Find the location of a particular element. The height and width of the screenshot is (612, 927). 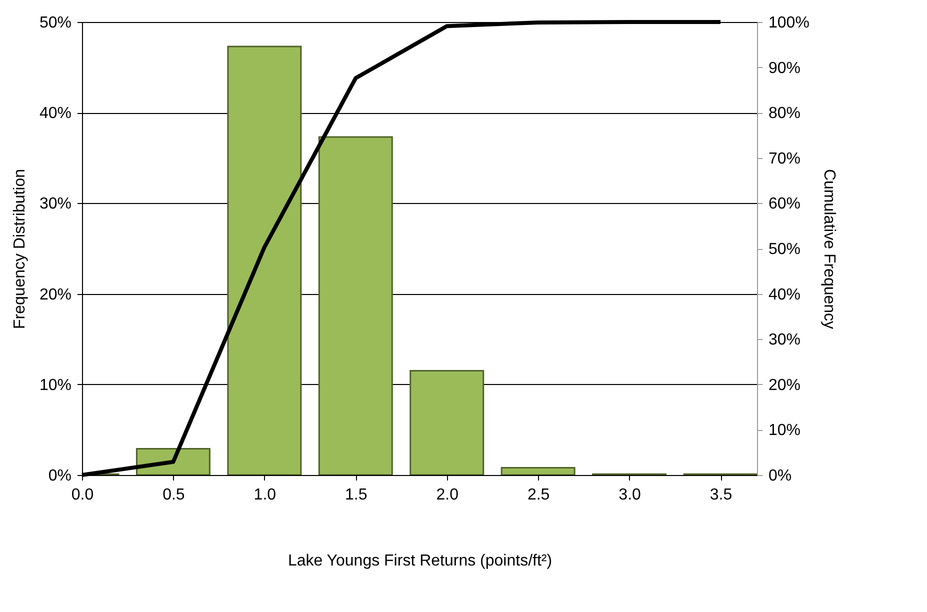

y-axis-title: Frequency Distribution is located at coordinates (19, 249).